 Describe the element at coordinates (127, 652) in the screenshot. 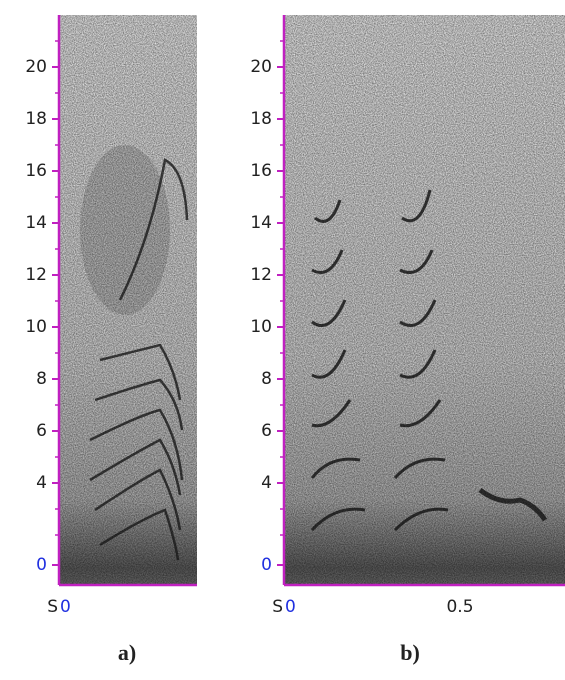

I see `caption: a)` at that location.